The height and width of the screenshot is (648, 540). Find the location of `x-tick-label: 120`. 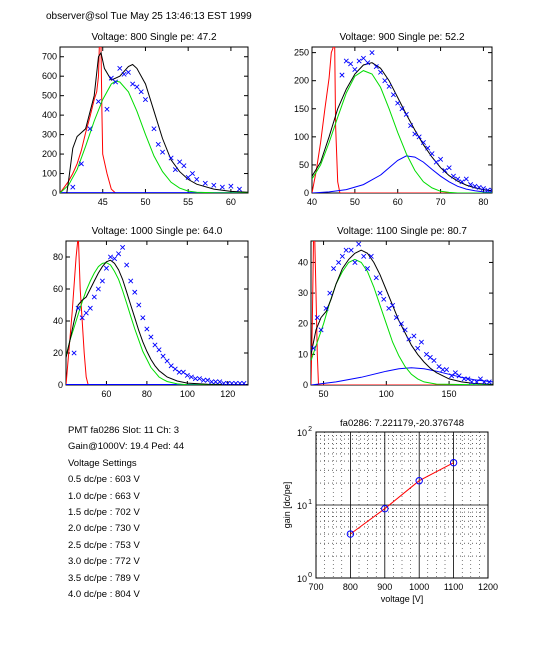

x-tick-label: 120 is located at coordinates (227, 394).